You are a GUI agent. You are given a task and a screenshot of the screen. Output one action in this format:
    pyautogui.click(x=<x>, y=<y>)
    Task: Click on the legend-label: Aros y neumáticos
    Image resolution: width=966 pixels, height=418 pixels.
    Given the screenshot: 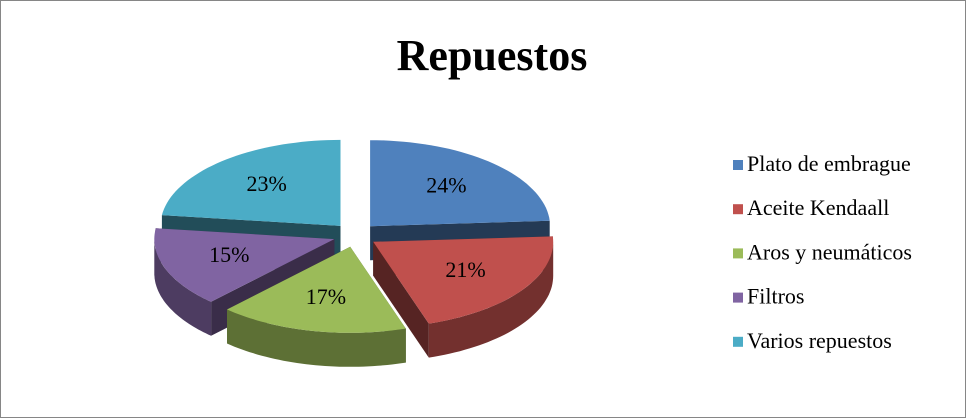 What is the action you would take?
    pyautogui.click(x=829, y=251)
    